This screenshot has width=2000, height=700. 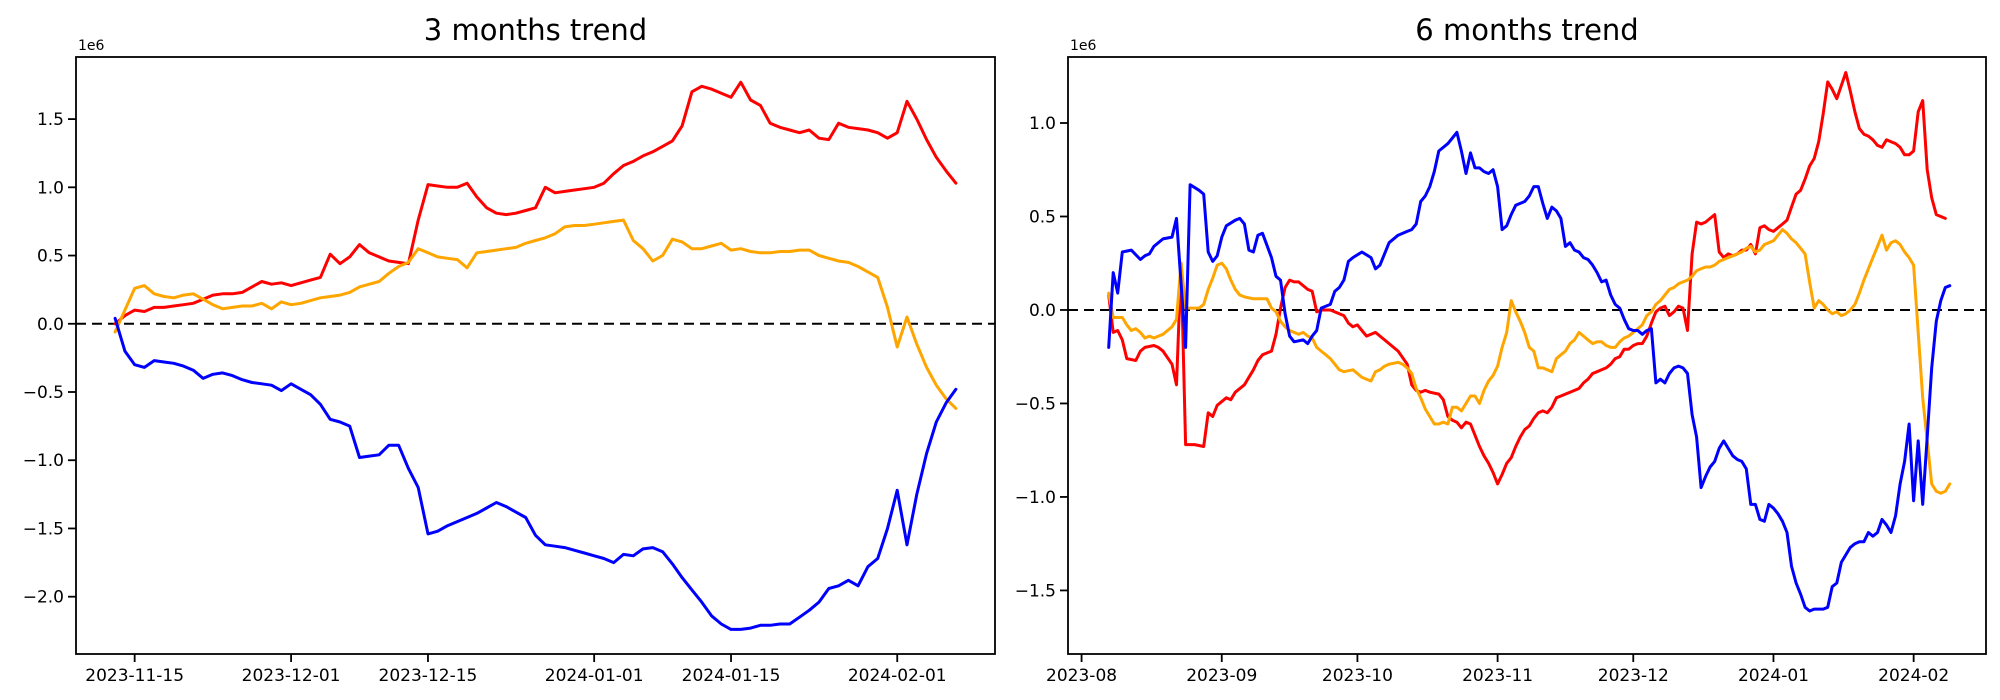 What do you see at coordinates (594, 676) in the screenshot?
I see `x-tick-label: 2024-01-01` at bounding box center [594, 676].